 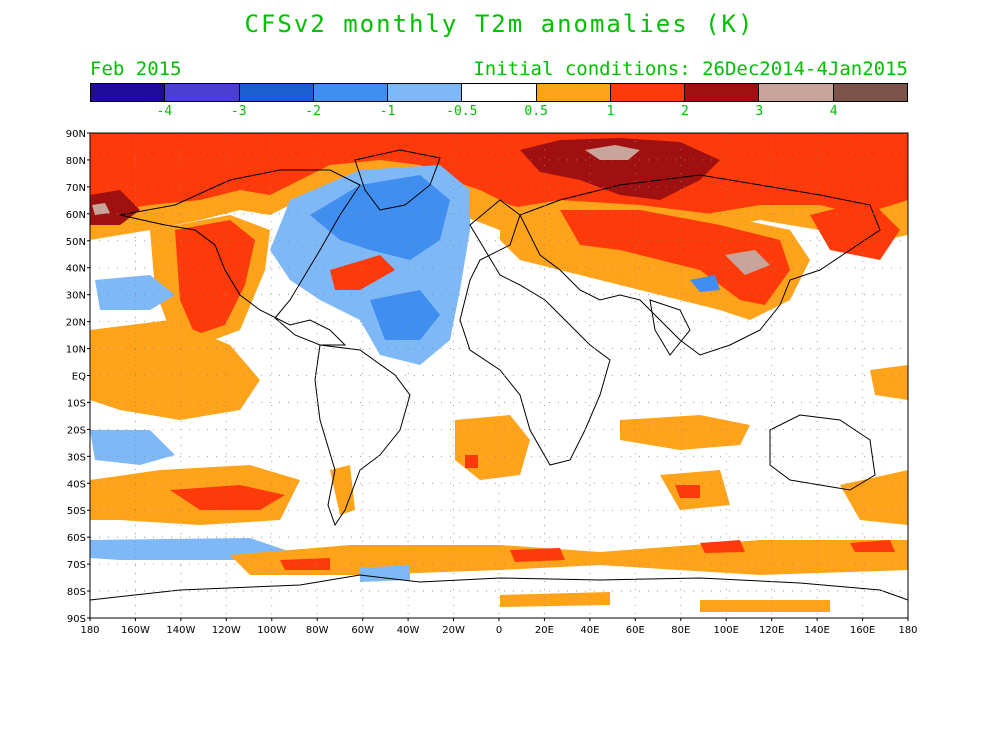 I want to click on australia-coast, so click(x=822, y=452).